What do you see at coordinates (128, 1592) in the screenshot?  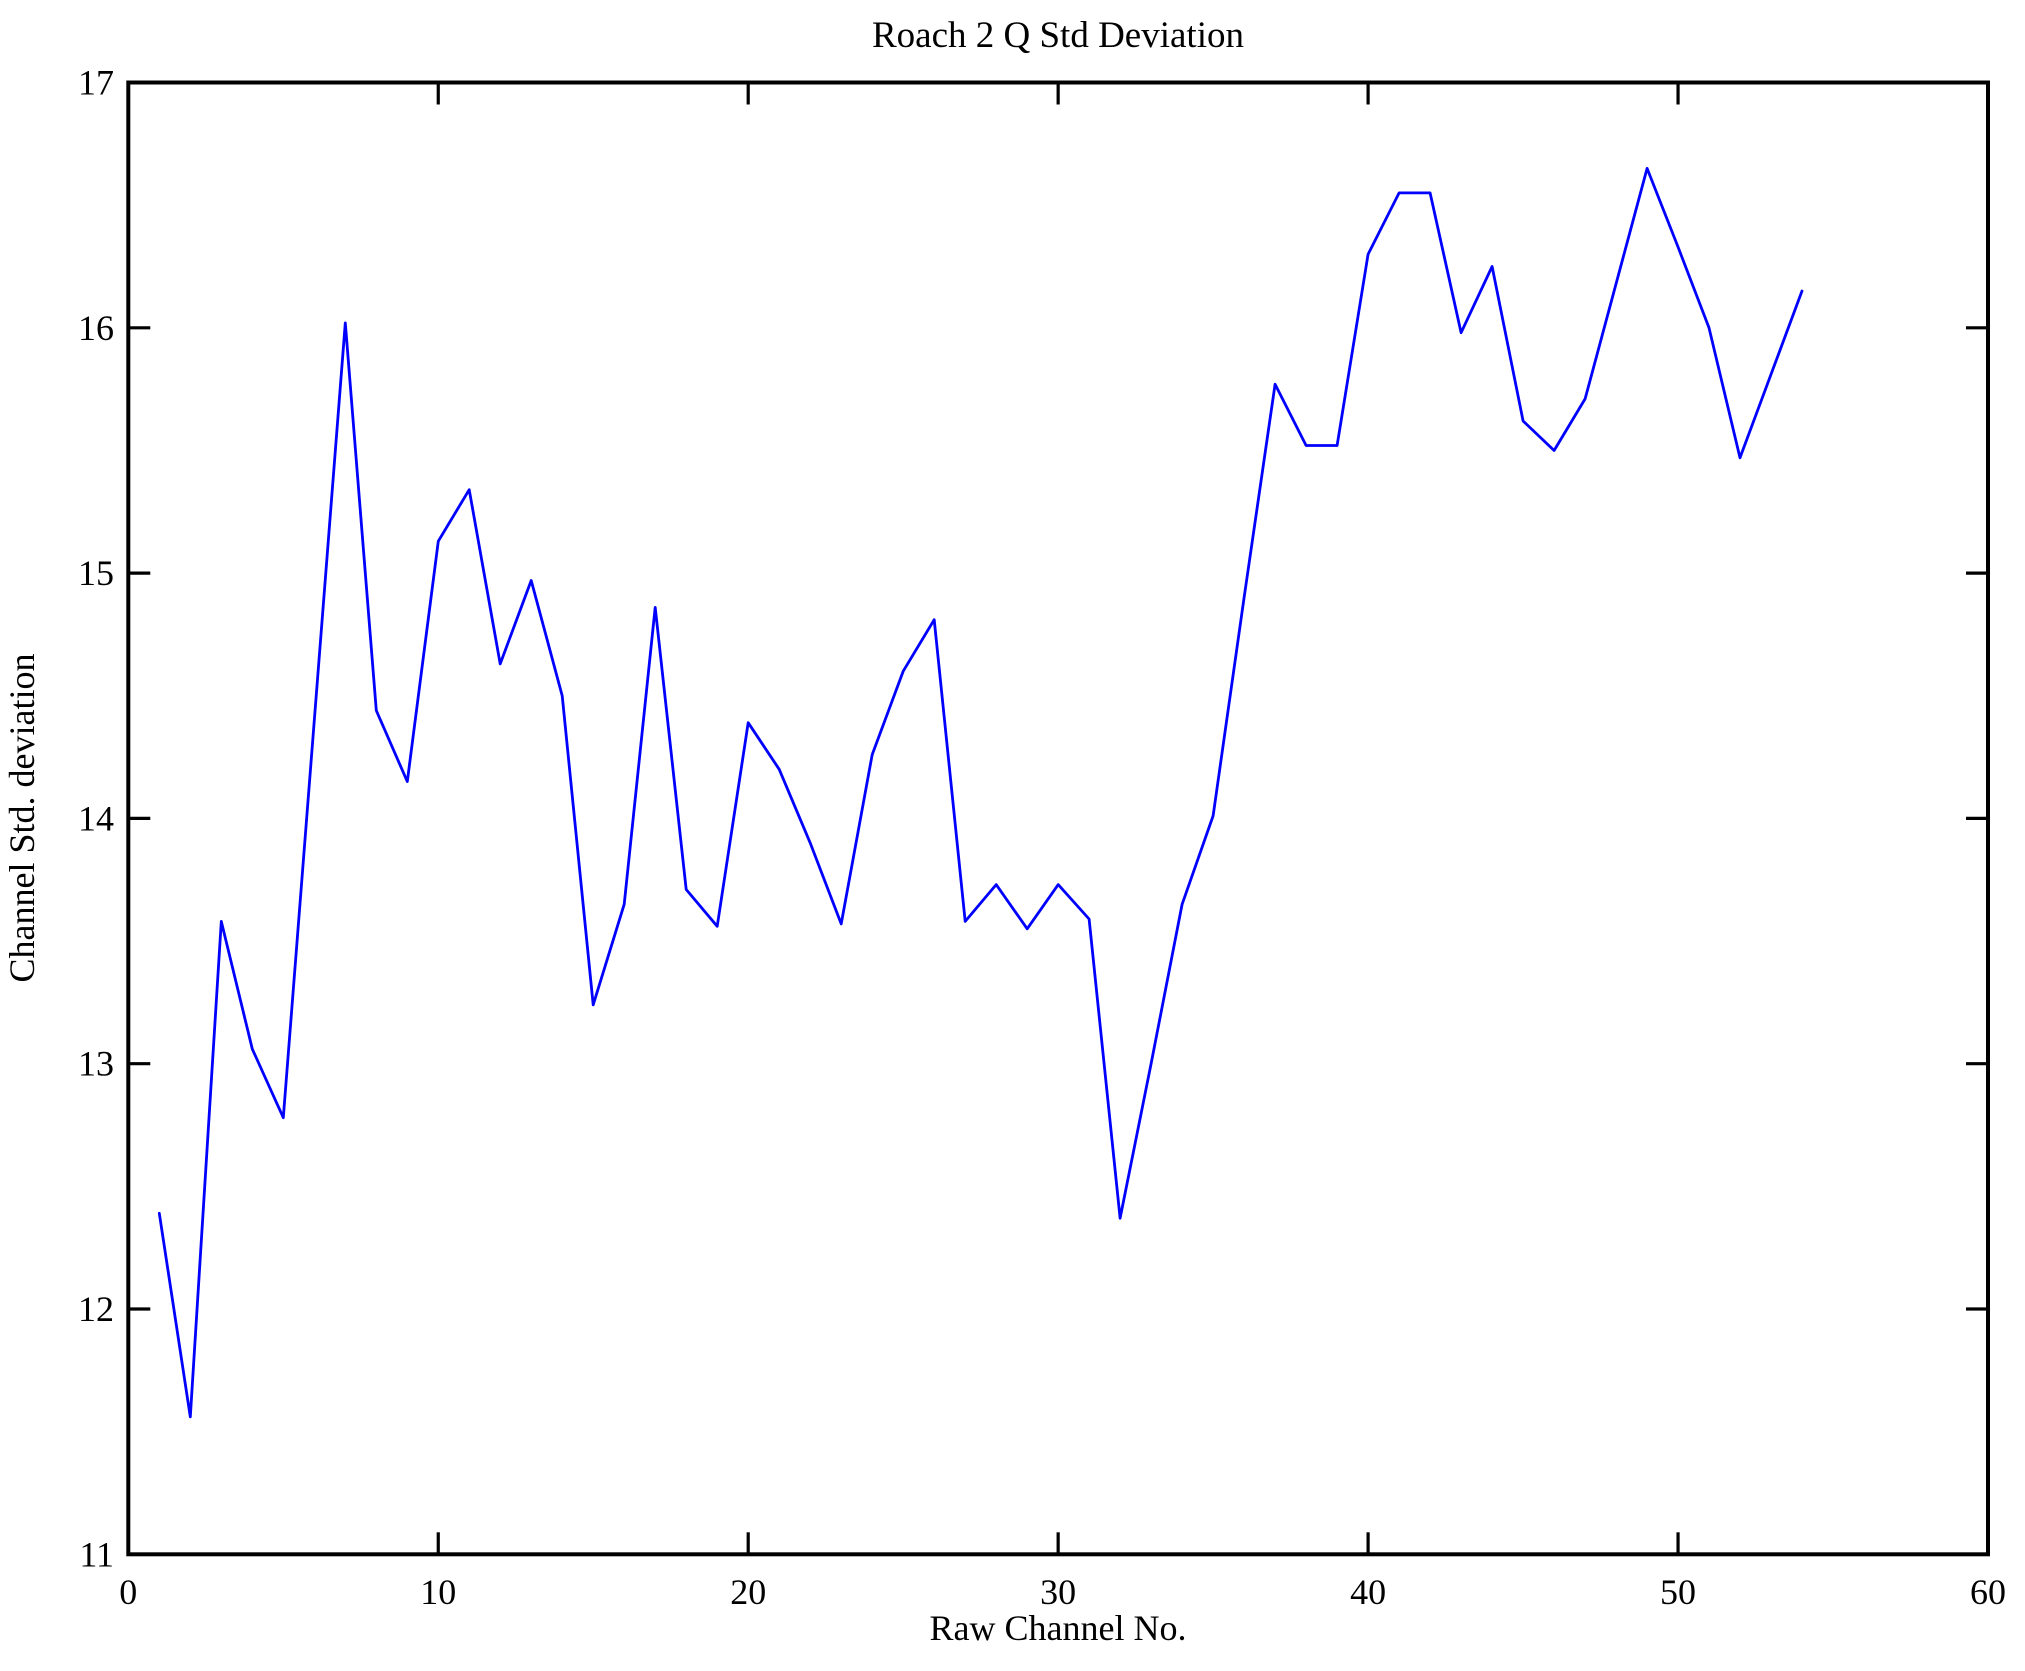 I see `x-tick-label: 0` at bounding box center [128, 1592].